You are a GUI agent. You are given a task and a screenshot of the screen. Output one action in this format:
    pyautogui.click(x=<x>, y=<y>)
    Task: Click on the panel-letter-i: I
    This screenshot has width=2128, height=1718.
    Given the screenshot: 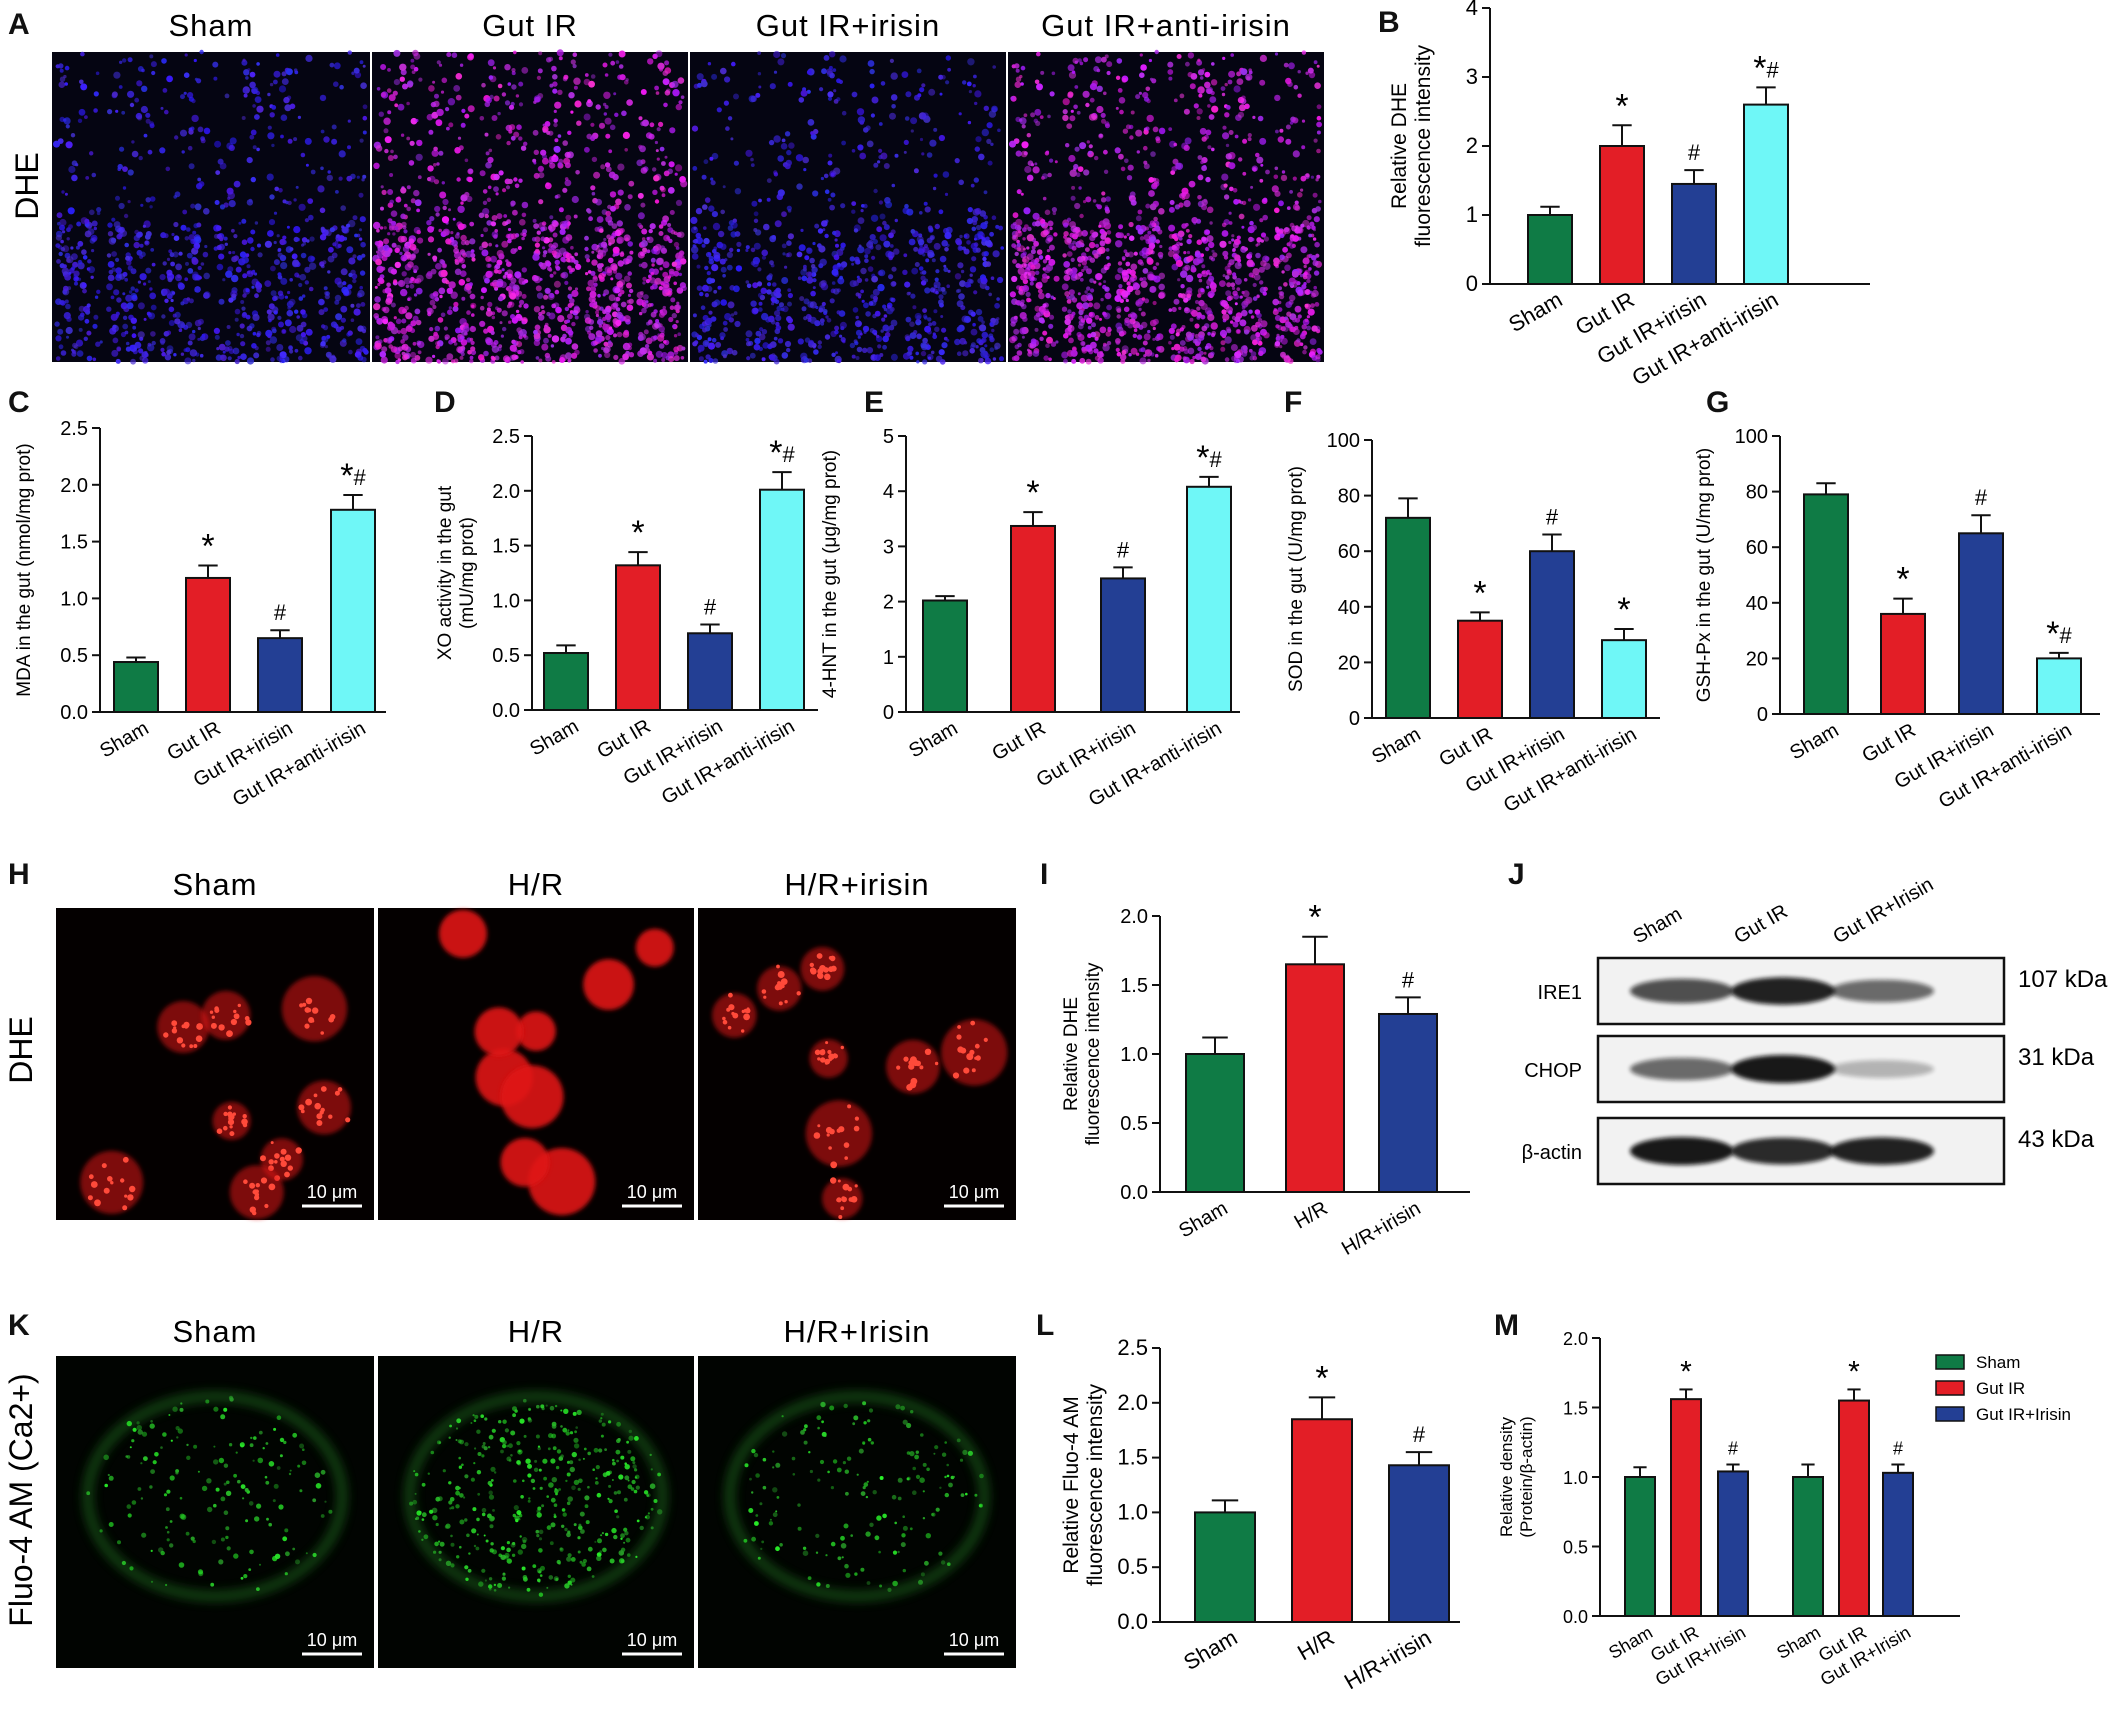 What is the action you would take?
    pyautogui.click(x=1044, y=874)
    